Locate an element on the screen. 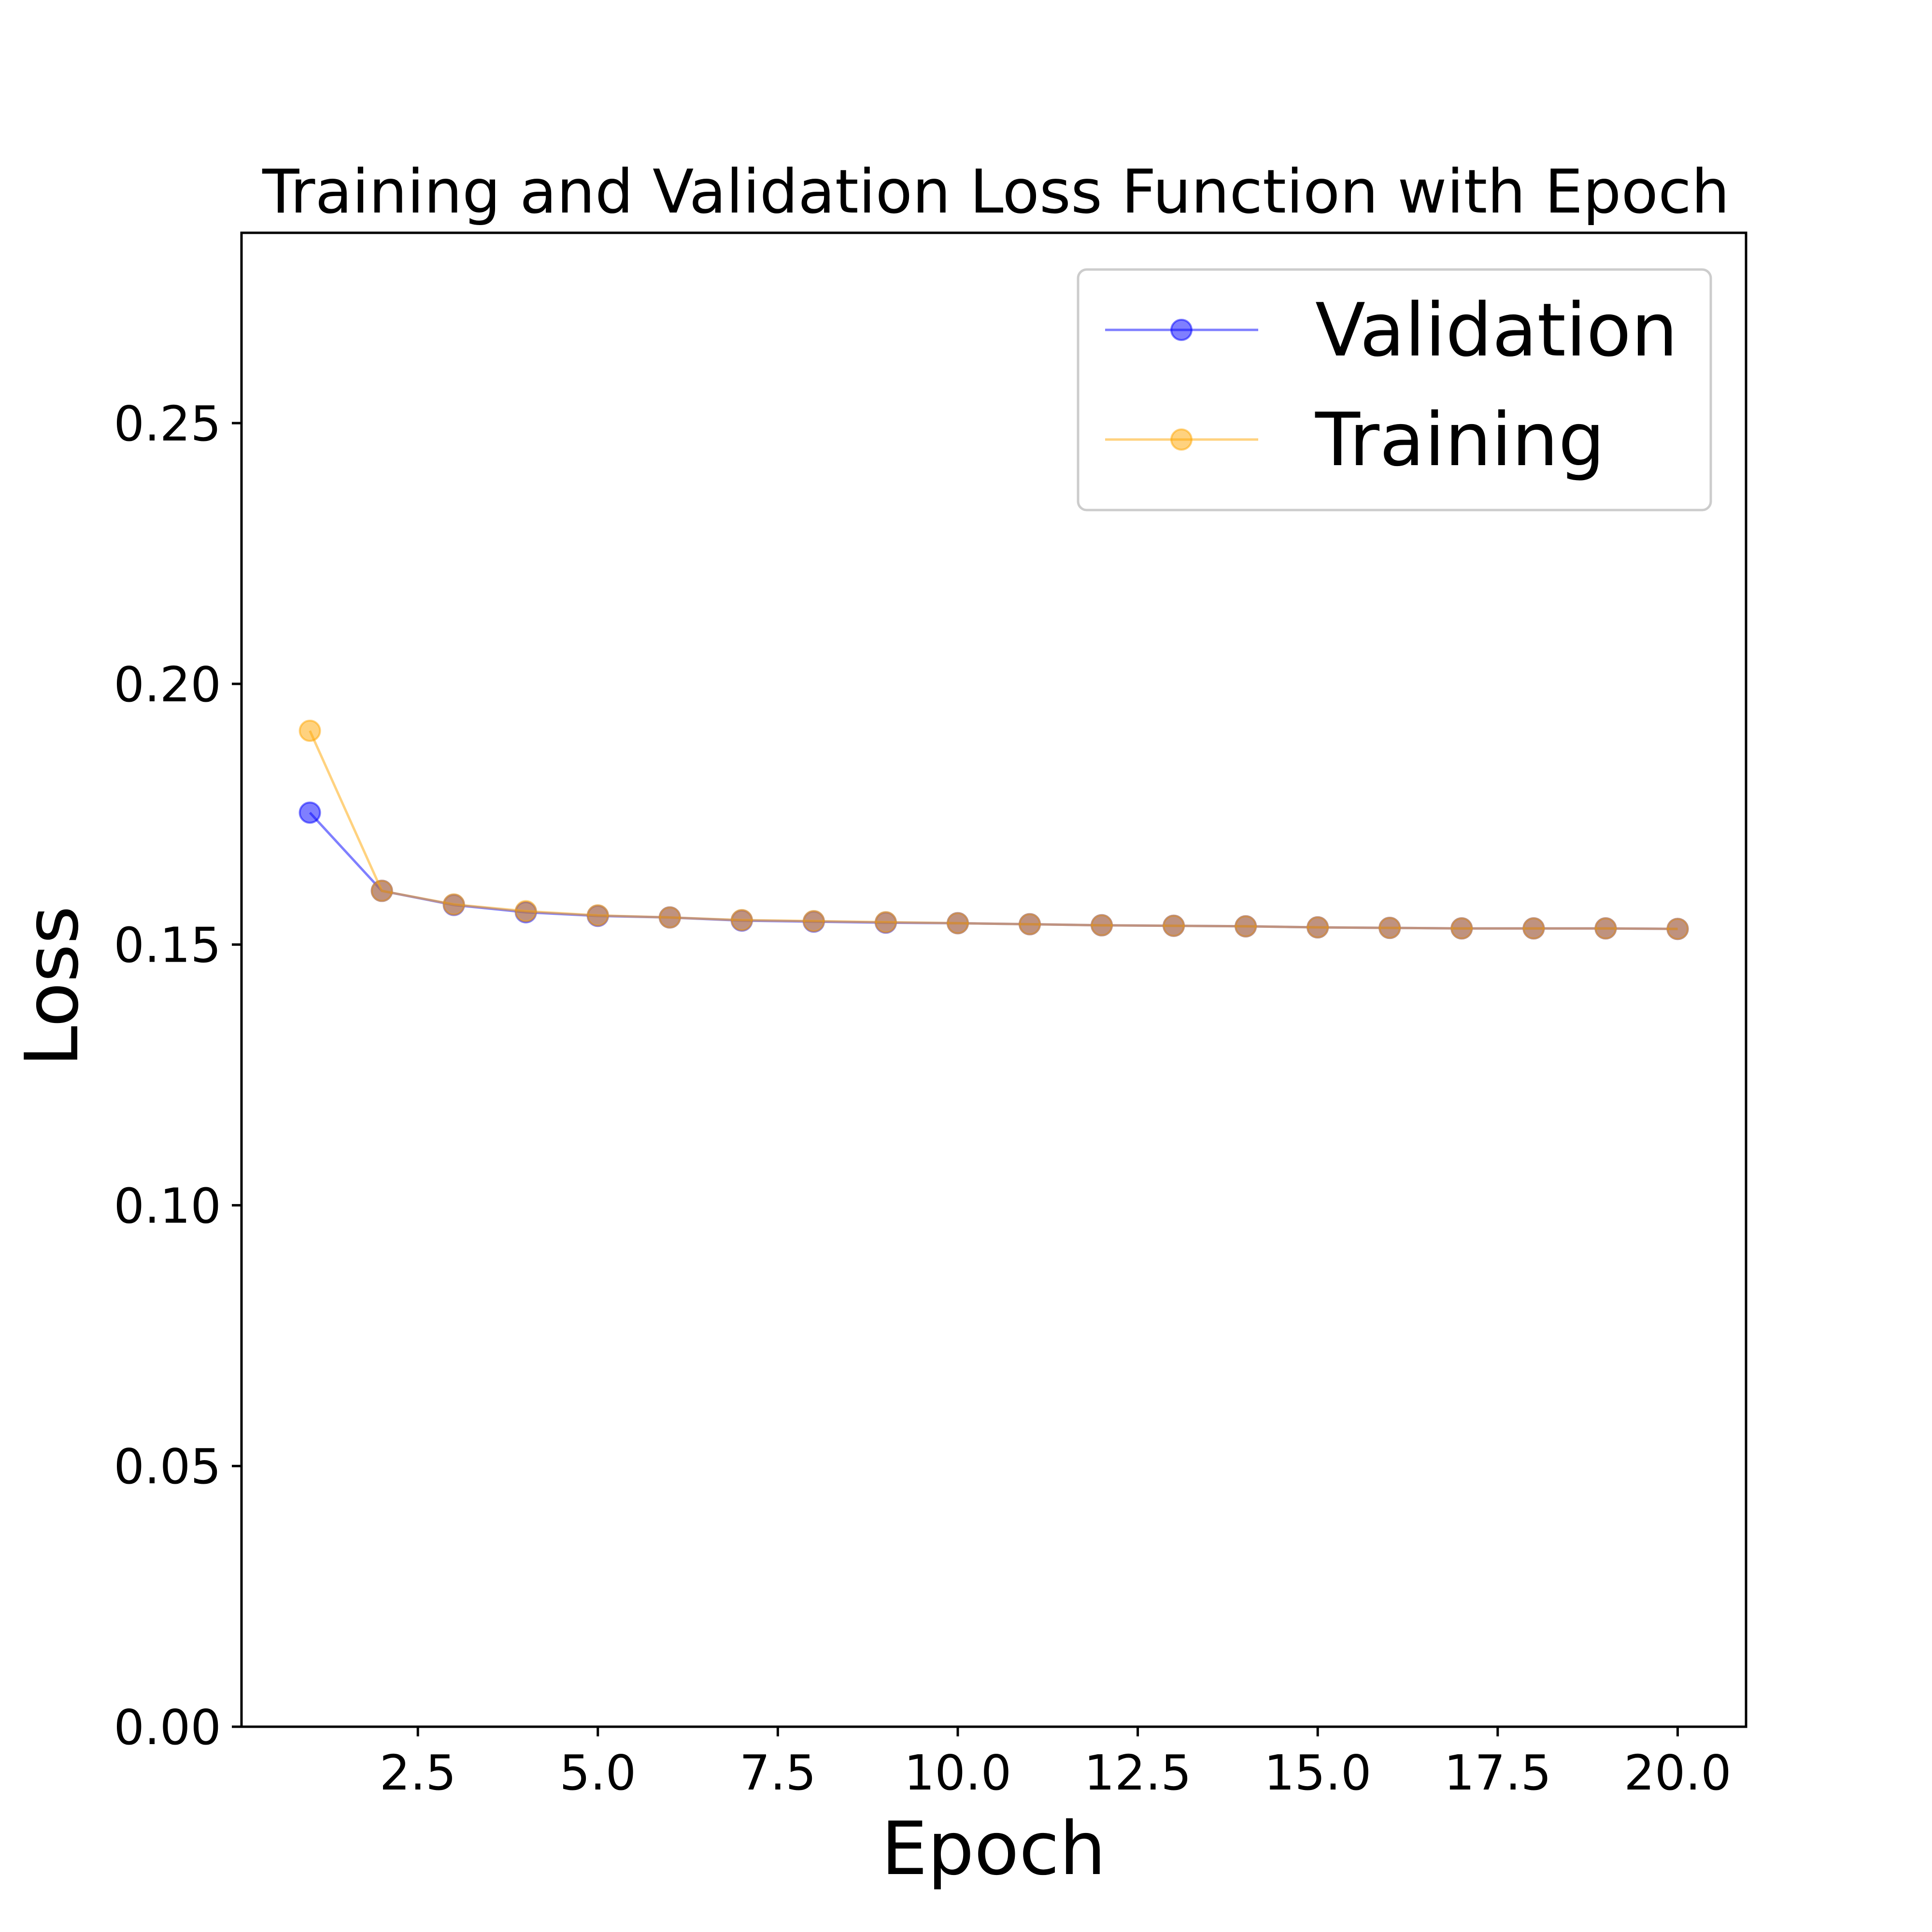 Image resolution: width=1932 pixels, height=1932 pixels. y-tick-label: 0.20 is located at coordinates (167, 684).